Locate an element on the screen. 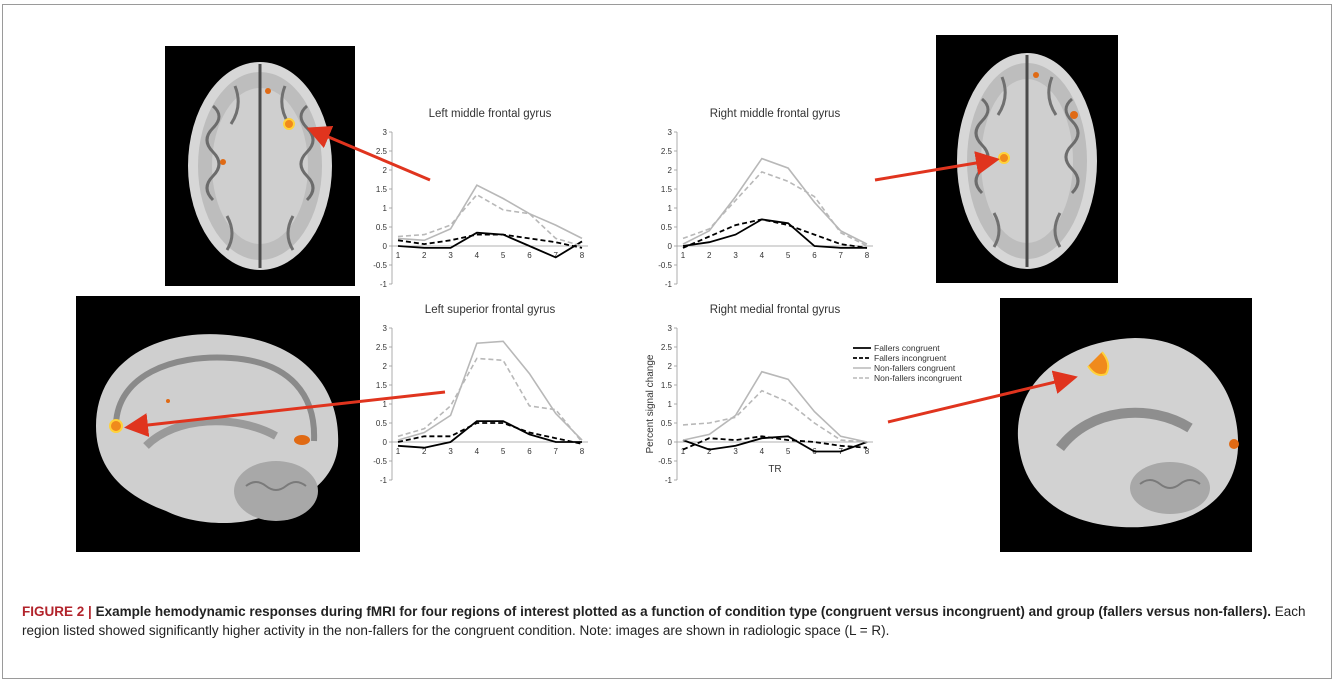 The height and width of the screenshot is (683, 1336). chart-title: Right middle frontal gyrus is located at coordinates (775, 114).